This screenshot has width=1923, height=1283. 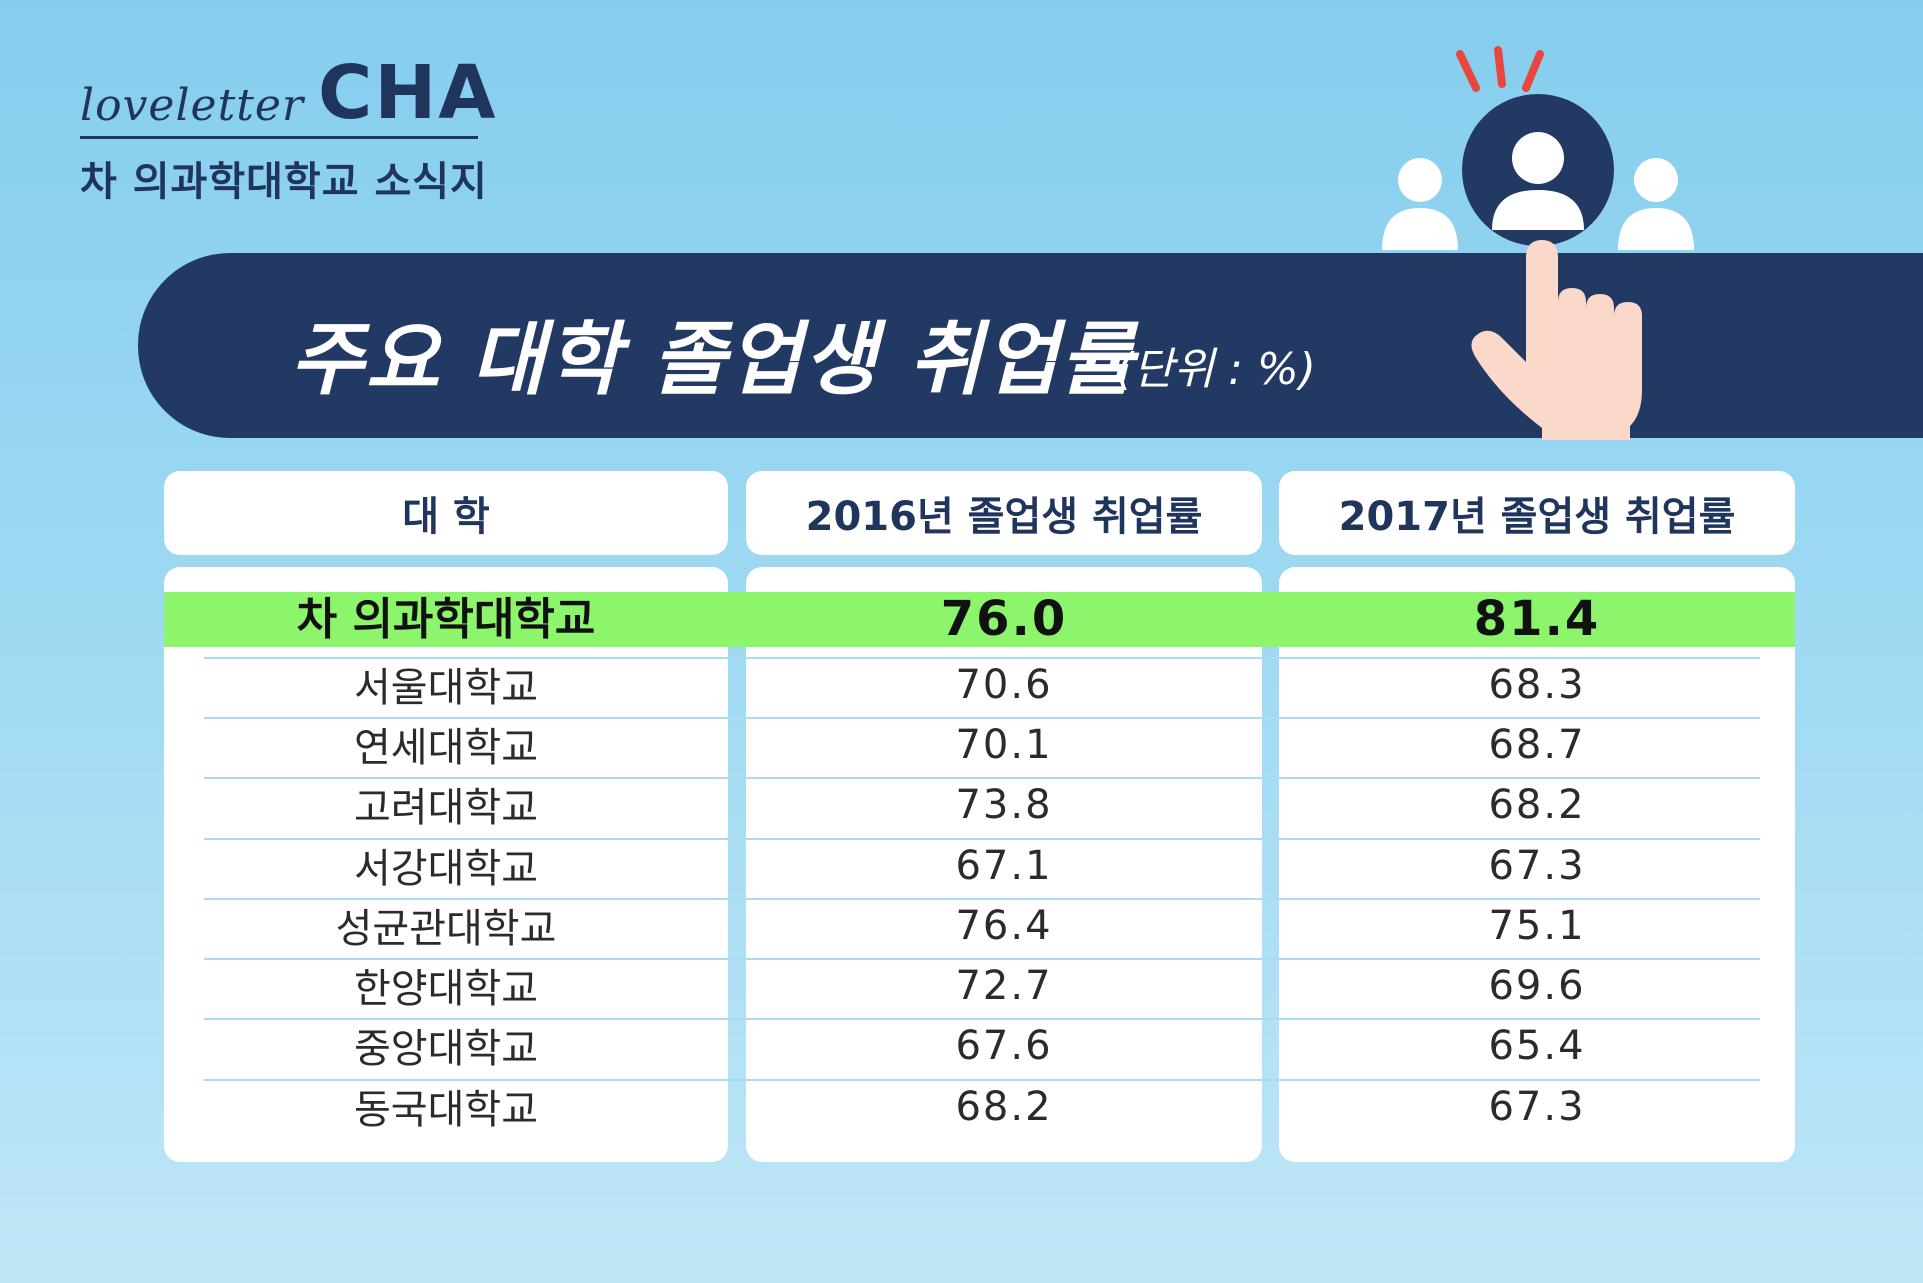 I want to click on rate-2016-cell: 70.6, so click(x=1004, y=685).